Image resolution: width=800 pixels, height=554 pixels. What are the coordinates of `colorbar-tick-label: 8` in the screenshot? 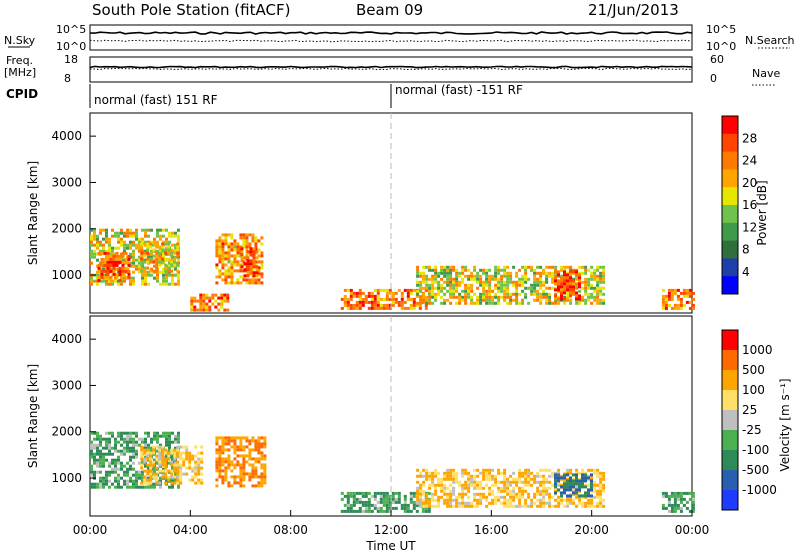 It's located at (746, 250).